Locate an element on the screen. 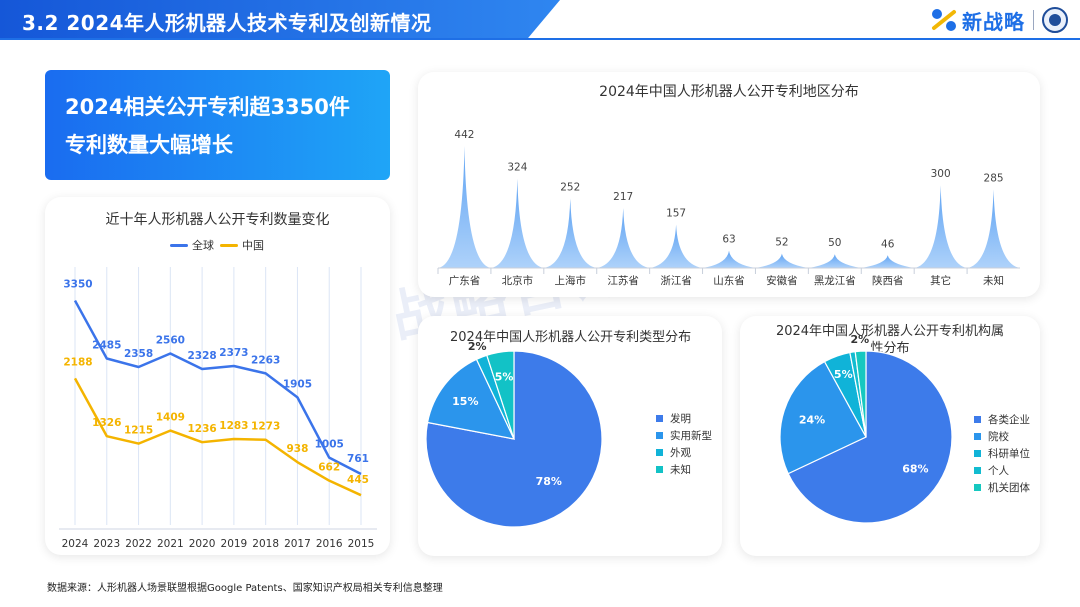 This screenshot has width=1080, height=607. data-label: 2328 is located at coordinates (201, 356).